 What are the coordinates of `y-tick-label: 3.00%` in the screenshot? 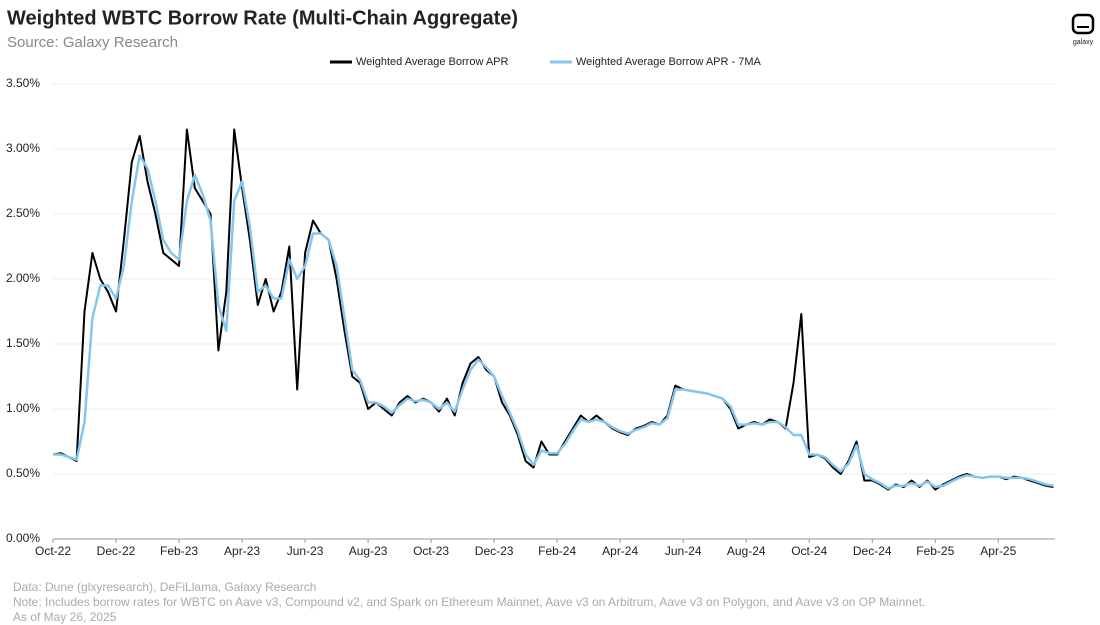 It's located at (23, 148).